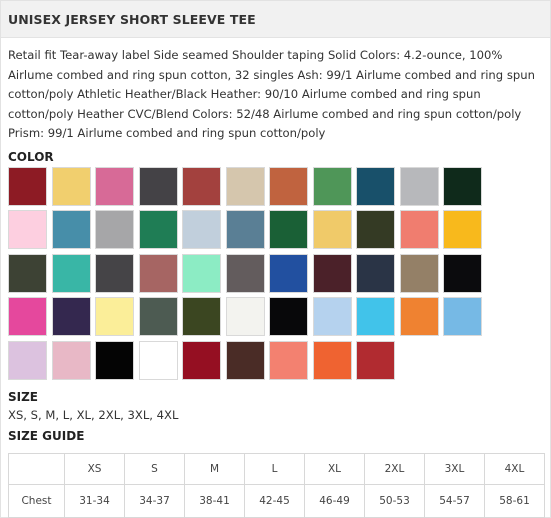  What do you see at coordinates (154, 501) in the screenshot?
I see `chest-value-s: 34-37` at bounding box center [154, 501].